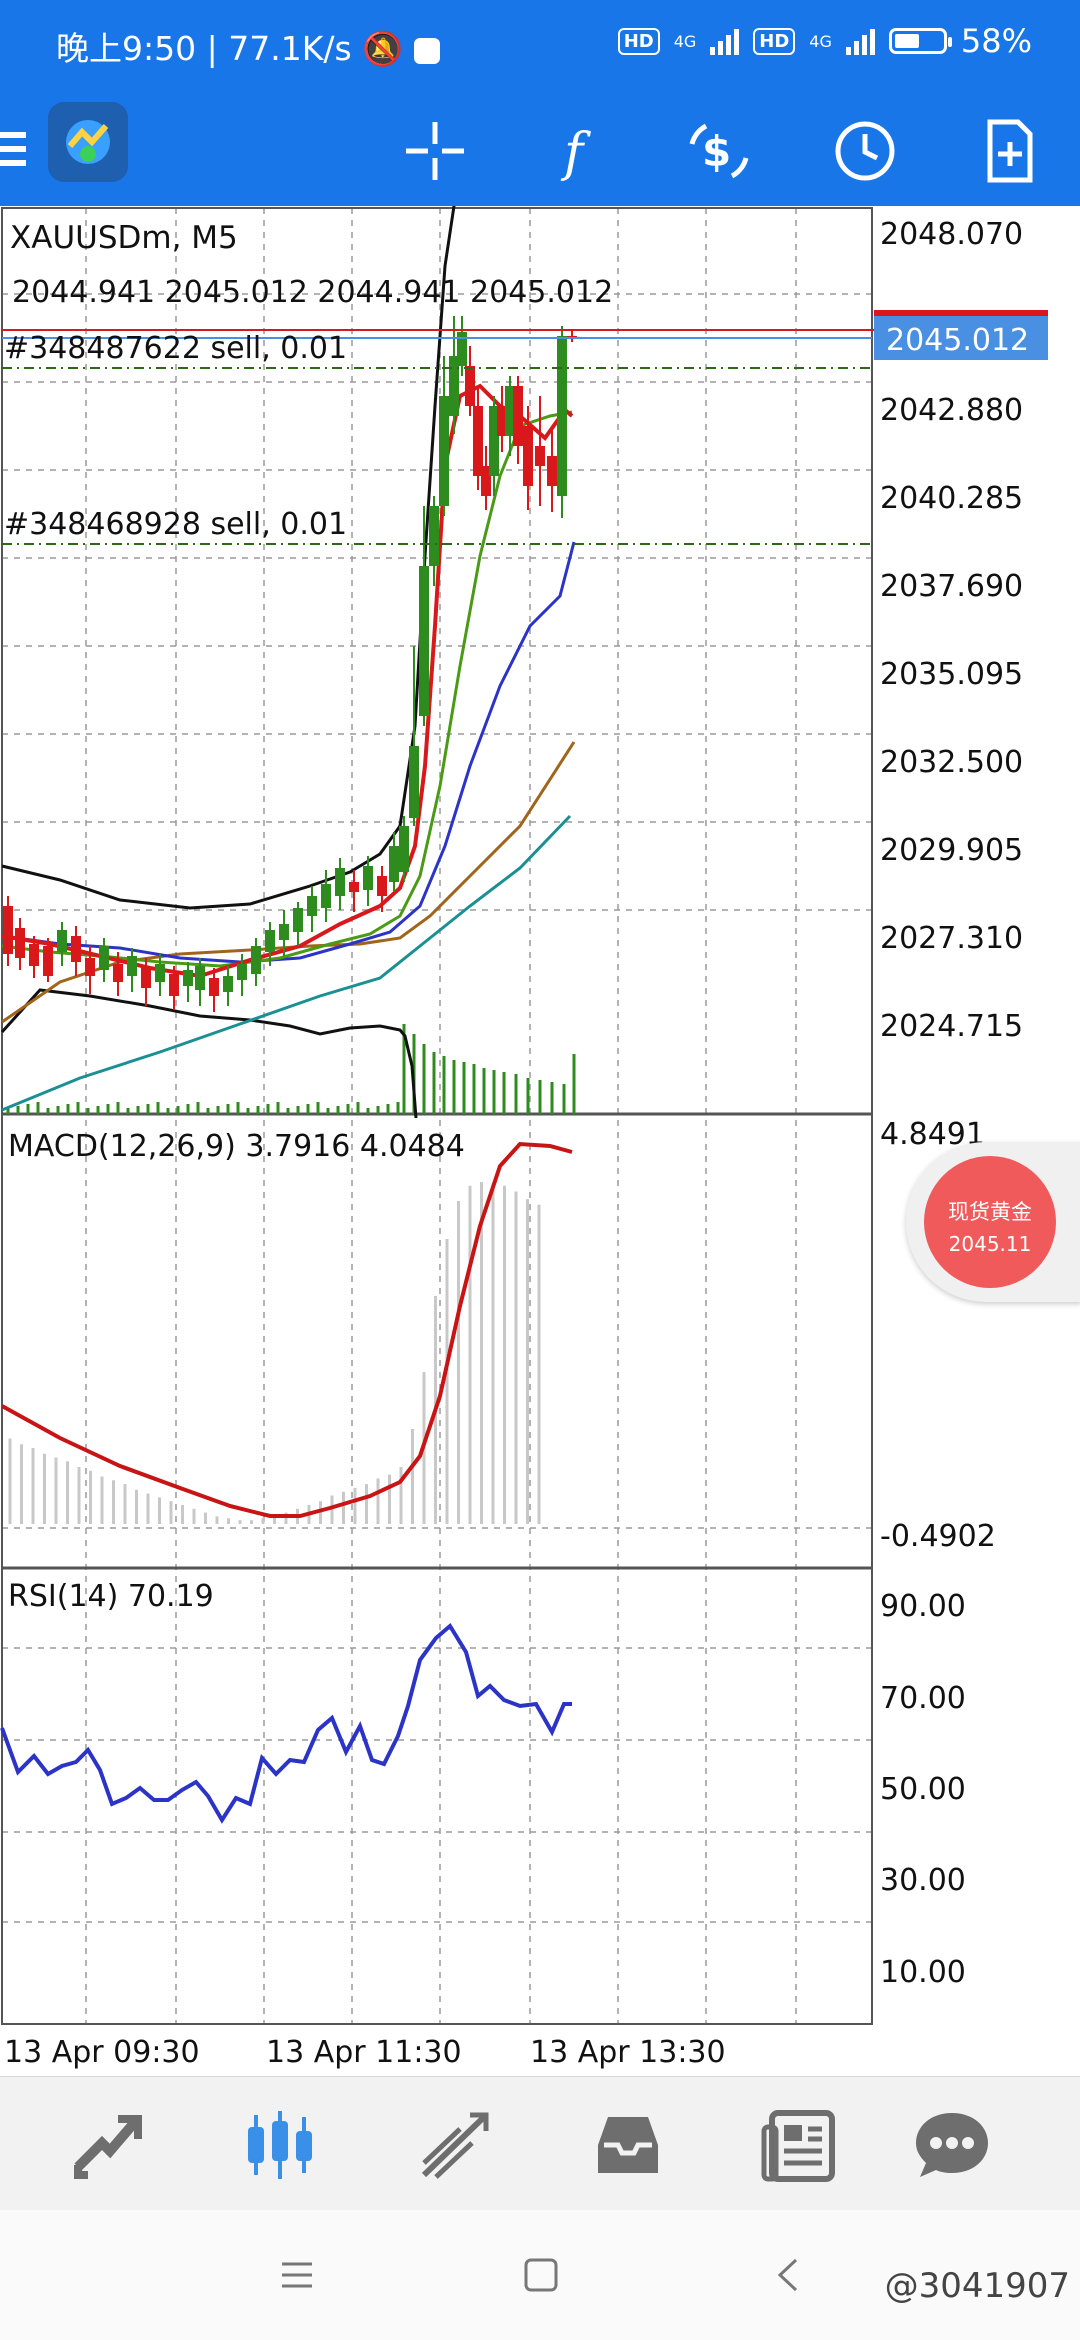 The width and height of the screenshot is (1080, 2340). Describe the element at coordinates (290, 48) in the screenshot. I see `network-speed: 77.1K/s` at that location.